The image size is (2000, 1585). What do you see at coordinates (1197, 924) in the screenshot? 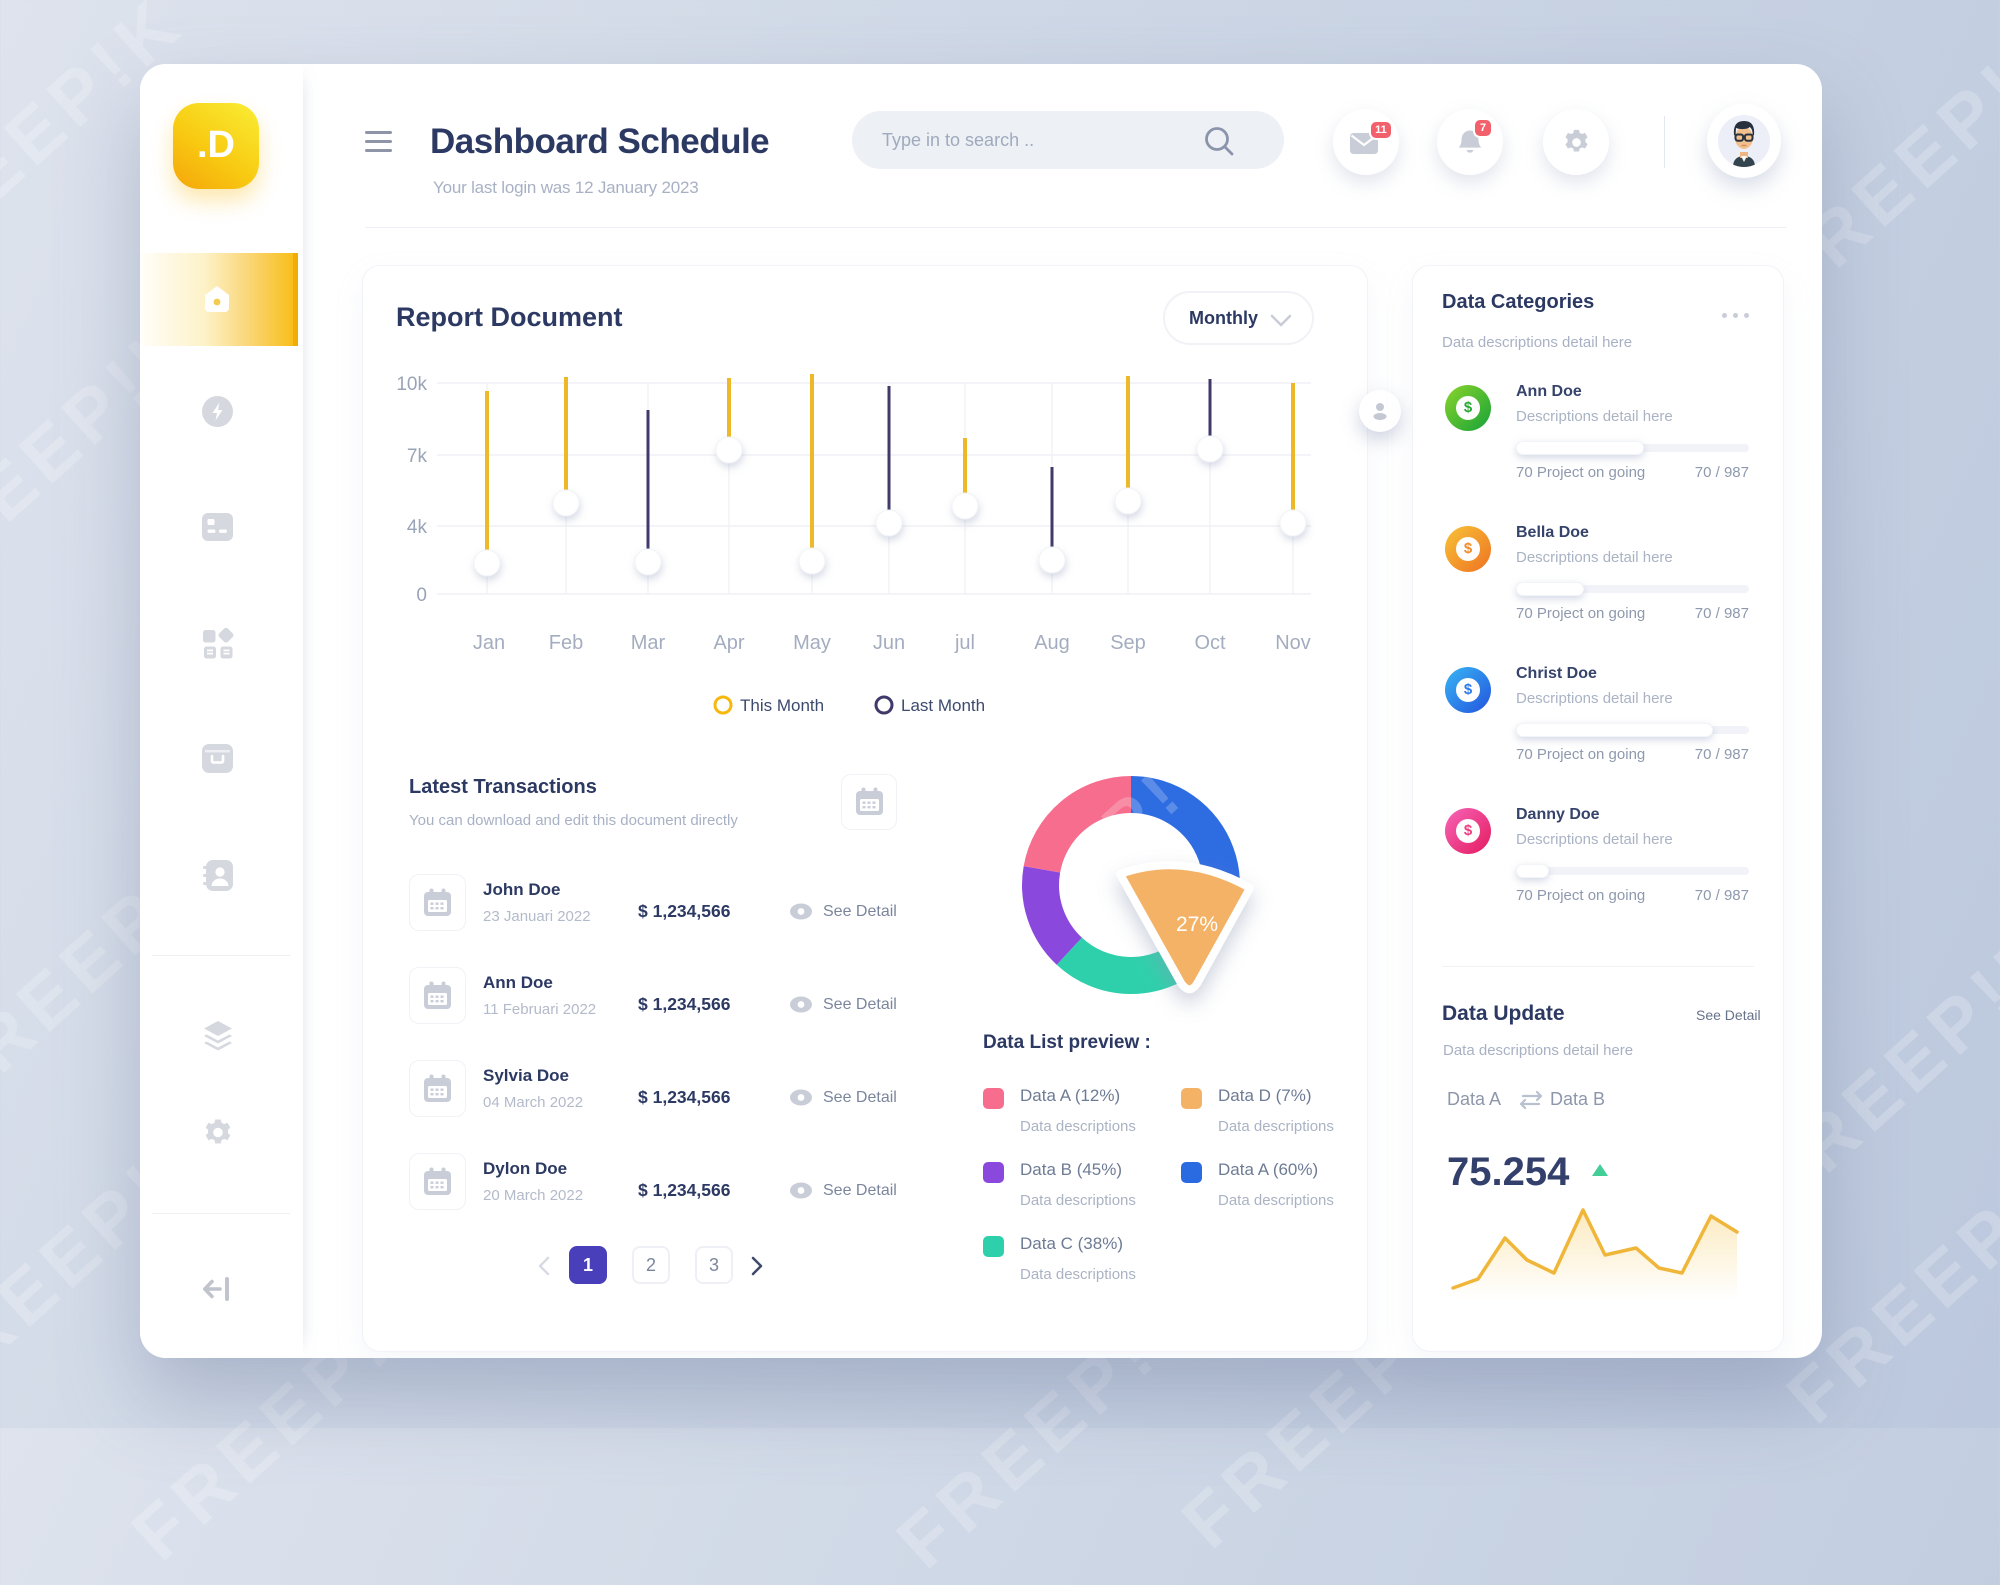
I see `svg-text: 27%` at bounding box center [1197, 924].